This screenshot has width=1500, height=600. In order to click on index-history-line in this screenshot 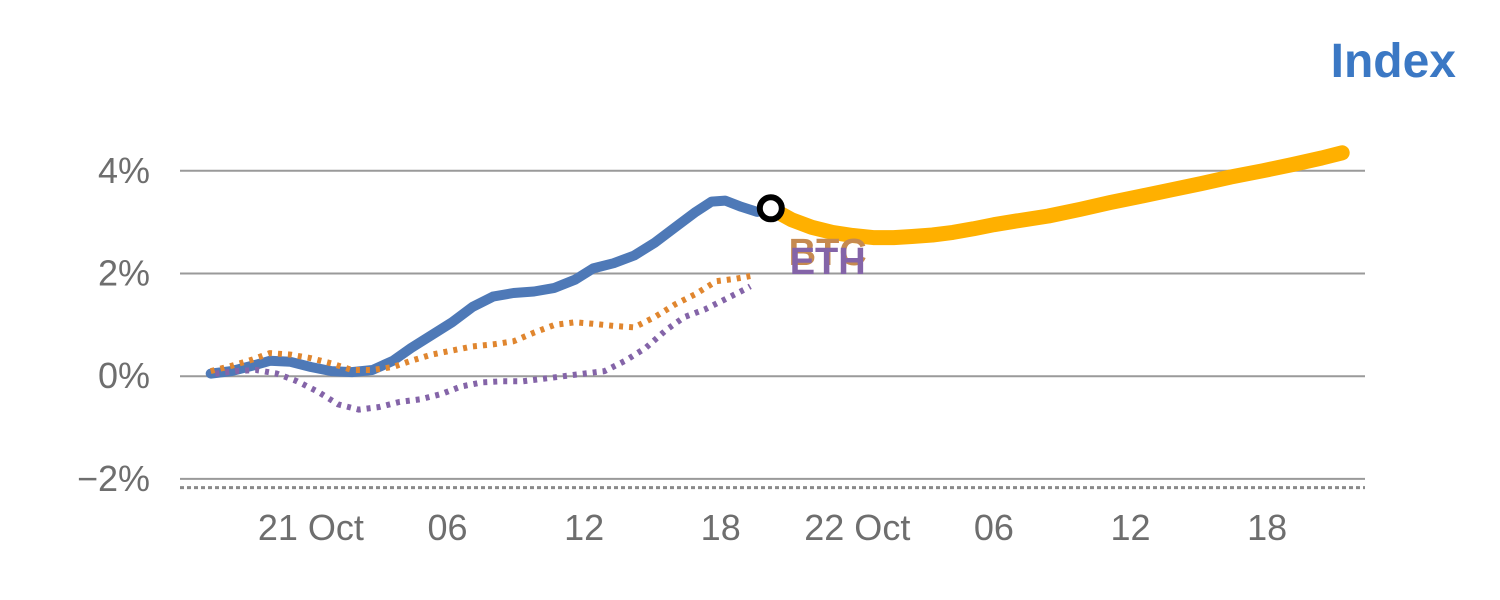, I will do `click(490, 287)`.